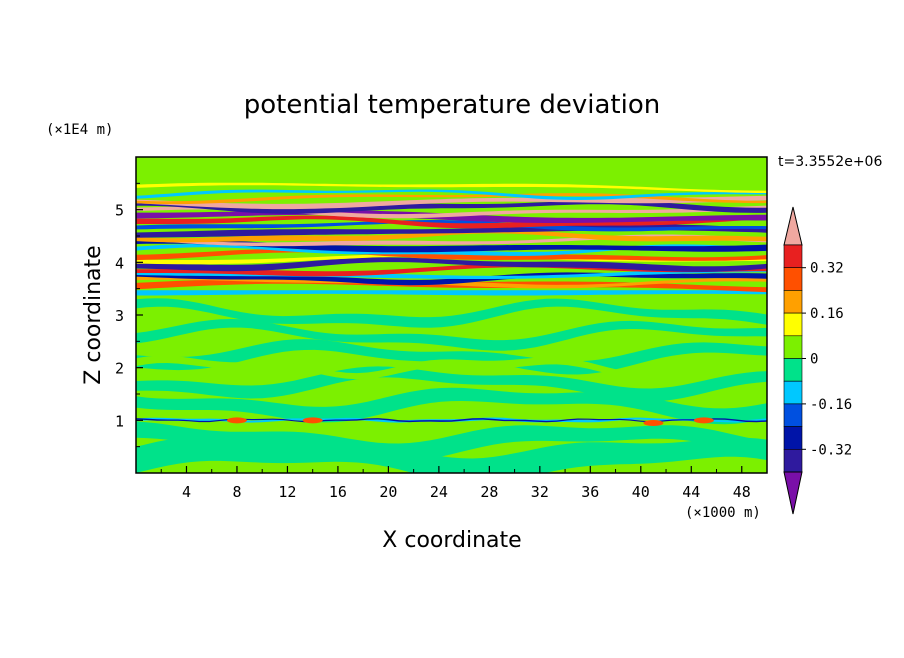 This screenshot has height=658, width=904. I want to click on x-tick-label: 28, so click(489, 492).